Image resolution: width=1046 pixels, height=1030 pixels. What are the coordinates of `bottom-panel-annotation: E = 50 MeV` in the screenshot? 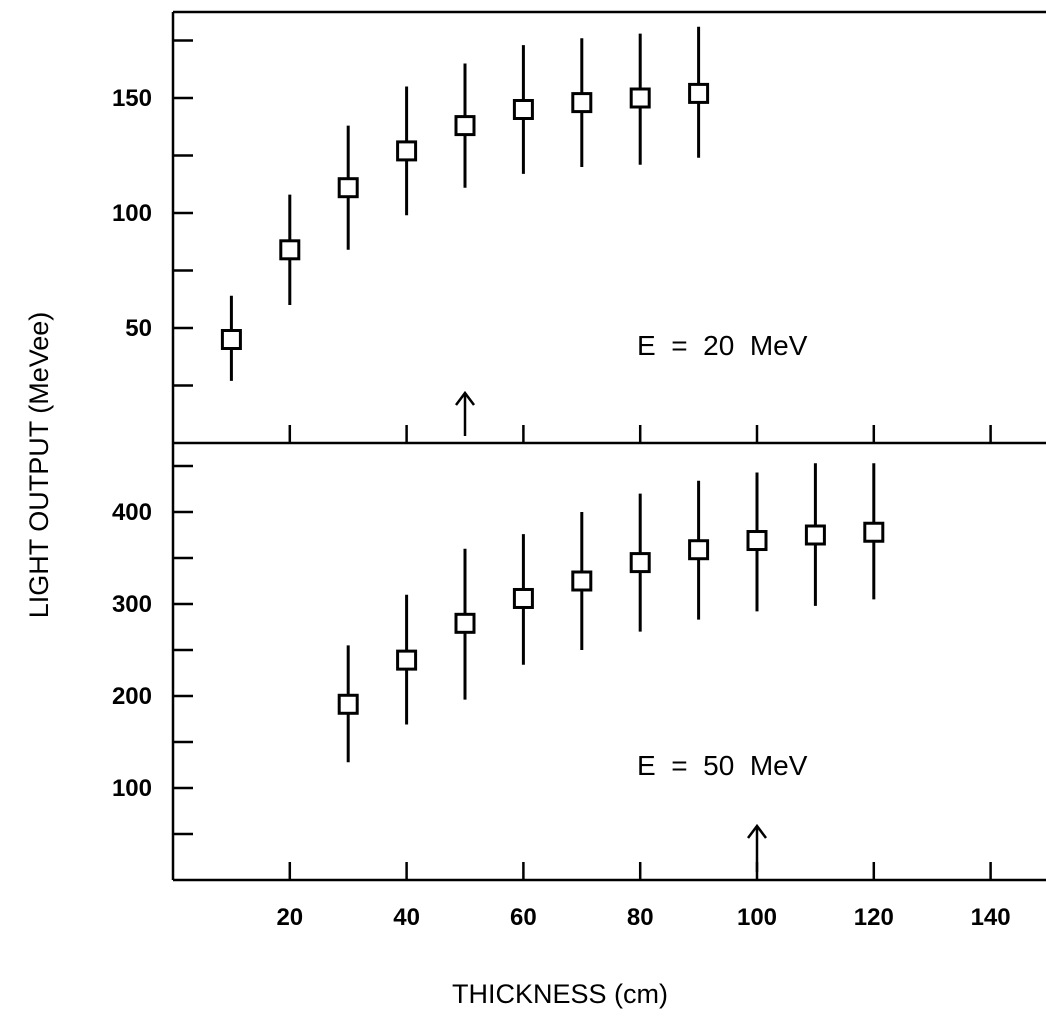 It's located at (722, 765).